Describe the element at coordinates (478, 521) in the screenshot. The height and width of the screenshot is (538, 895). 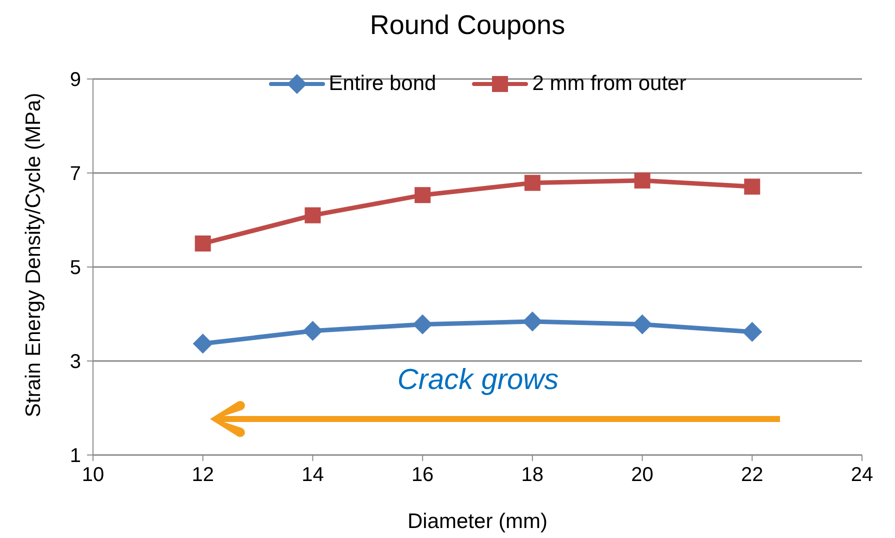
I see `x-axis-title: Diameter (mm)` at that location.